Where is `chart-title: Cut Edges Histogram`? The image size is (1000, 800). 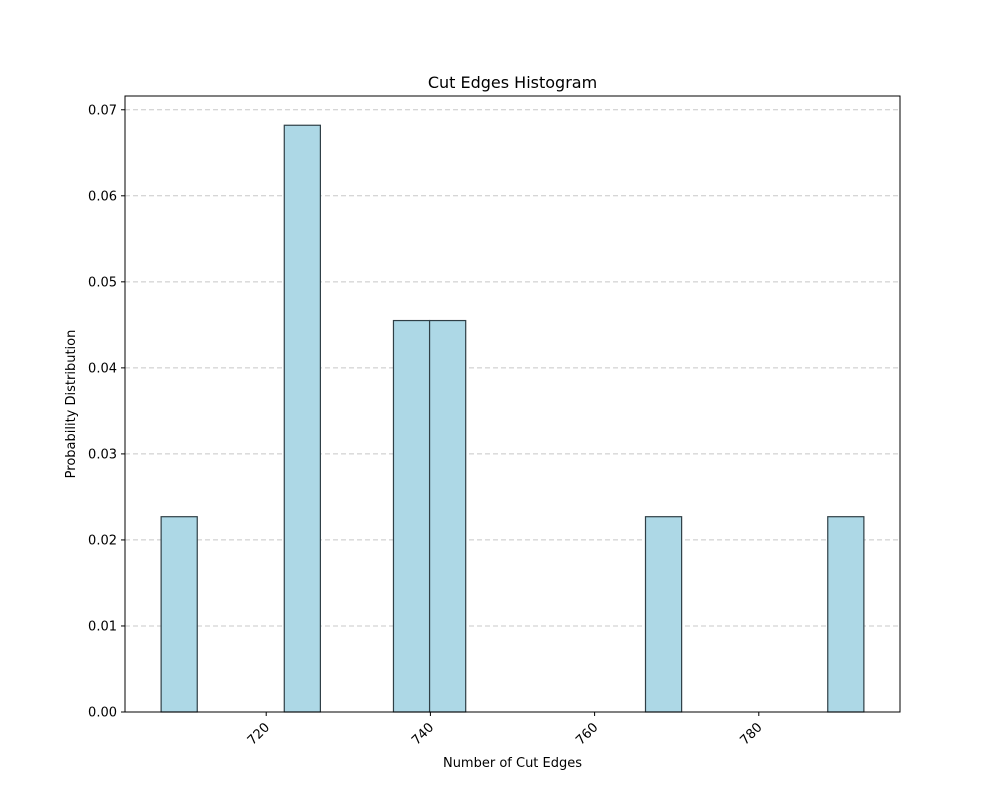
chart-title: Cut Edges Histogram is located at coordinates (512, 82).